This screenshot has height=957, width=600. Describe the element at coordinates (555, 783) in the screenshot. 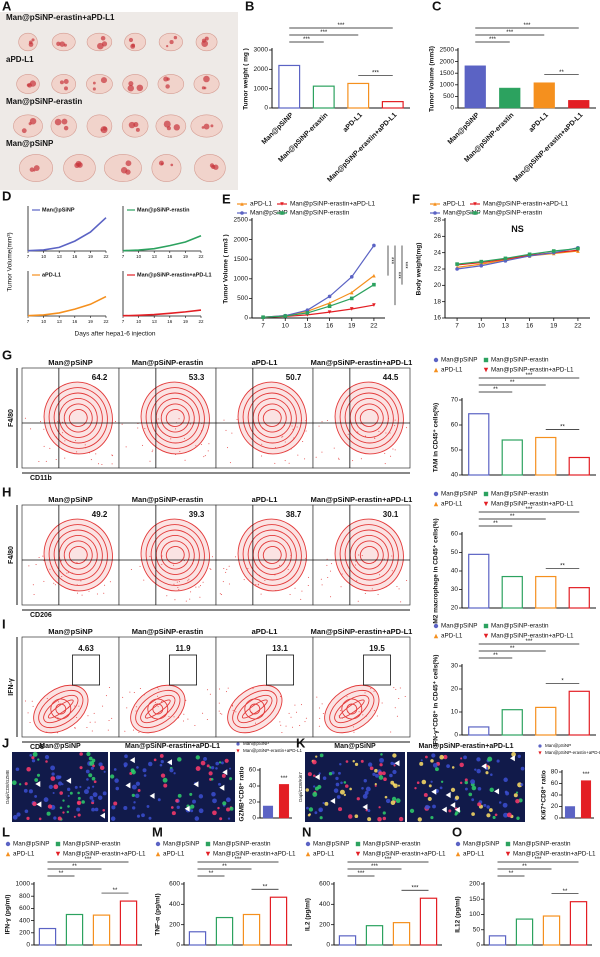

I see `y-tick-label: 60` at that location.